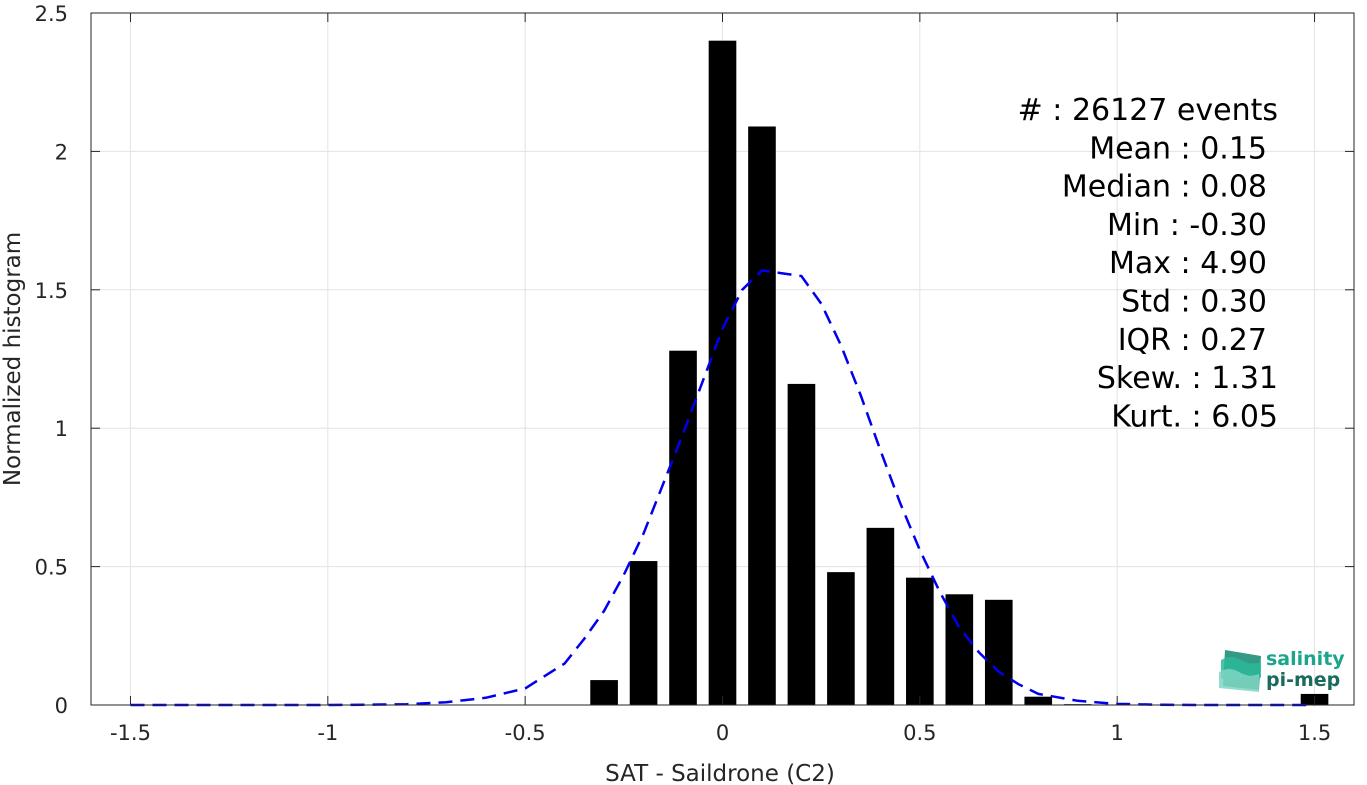 The width and height of the screenshot is (1367, 785). Describe the element at coordinates (51, 291) in the screenshot. I see `y-tick-label: 1.5` at that location.